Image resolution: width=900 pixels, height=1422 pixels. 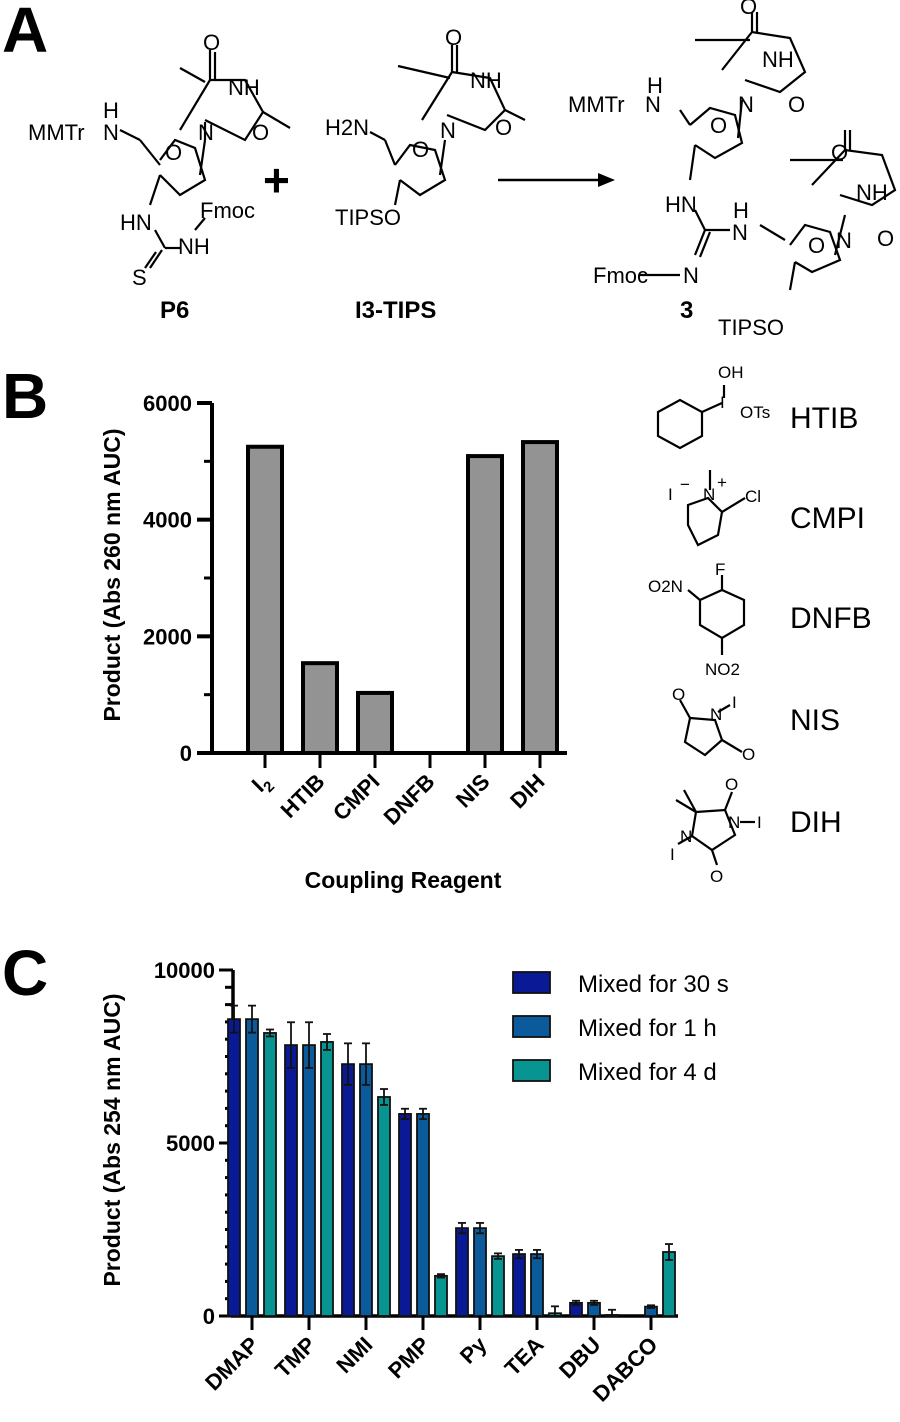 What do you see at coordinates (265, 599) in the screenshot?
I see `bar-i2` at bounding box center [265, 599].